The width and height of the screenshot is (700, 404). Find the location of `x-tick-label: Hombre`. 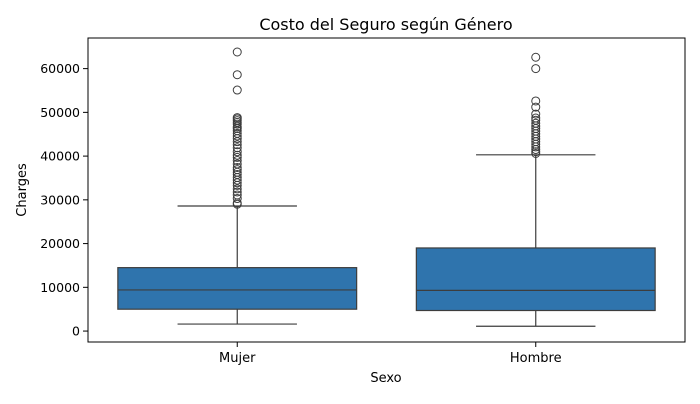

x-tick-label: Hombre is located at coordinates (536, 358).